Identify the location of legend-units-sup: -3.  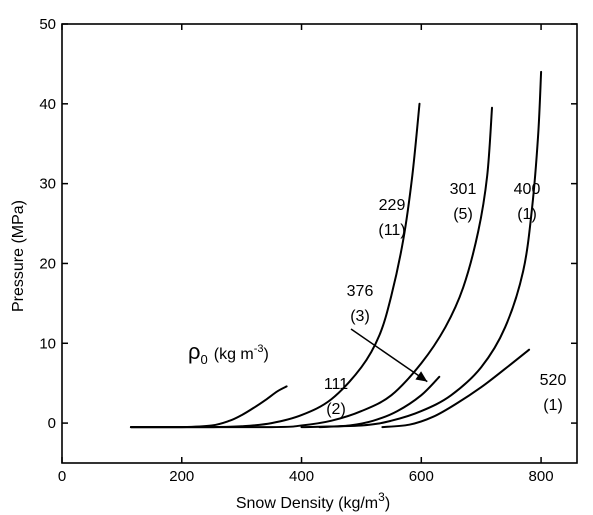
(259, 349).